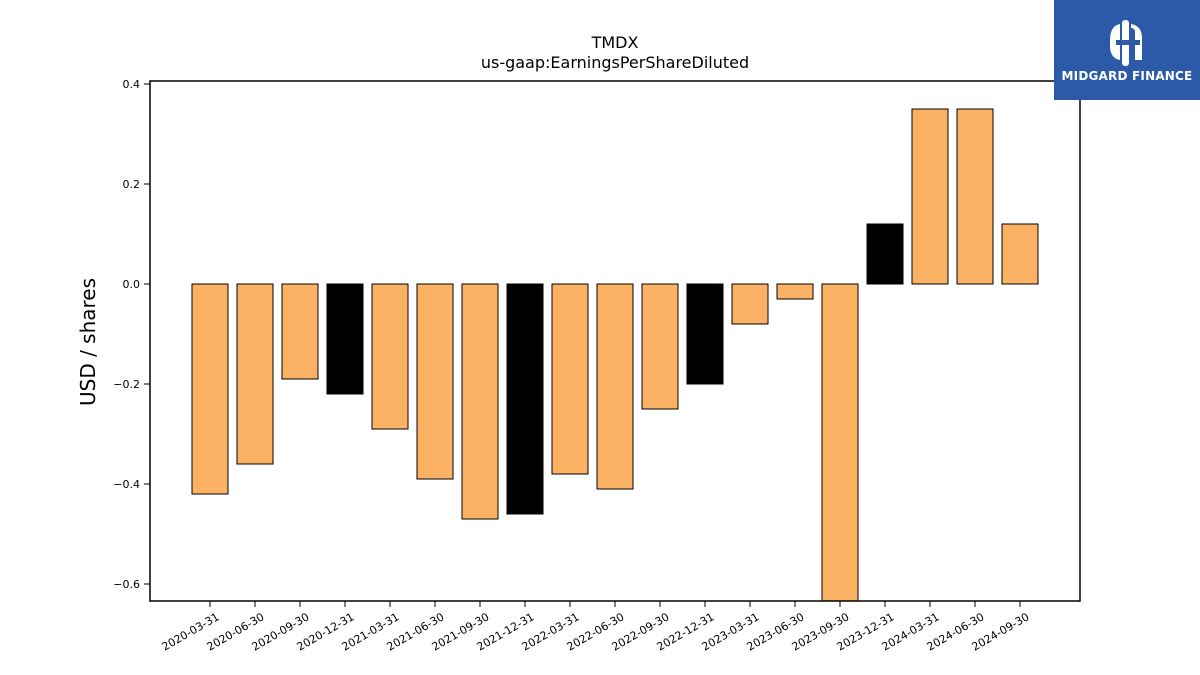 The height and width of the screenshot is (675, 1200). Describe the element at coordinates (1127, 76) in the screenshot. I see `logo-text: MIDGARD FINANCE` at that location.